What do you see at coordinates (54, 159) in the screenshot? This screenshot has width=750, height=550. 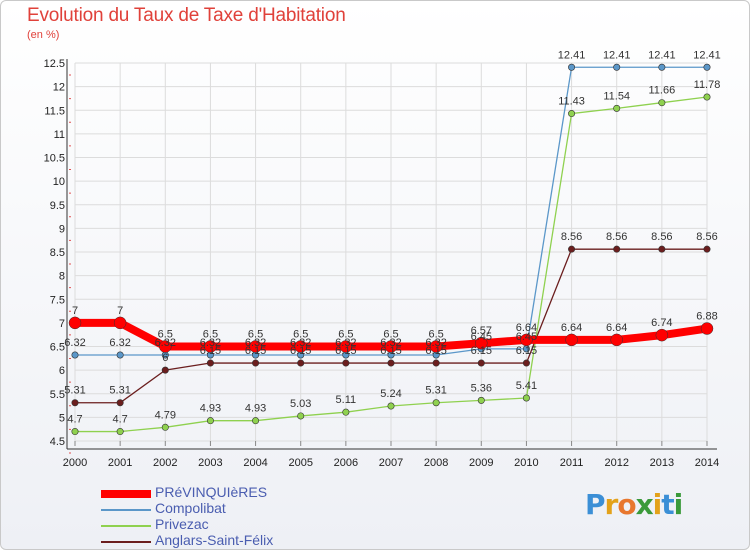 I see `y-tick-label: 10.5` at bounding box center [54, 159].